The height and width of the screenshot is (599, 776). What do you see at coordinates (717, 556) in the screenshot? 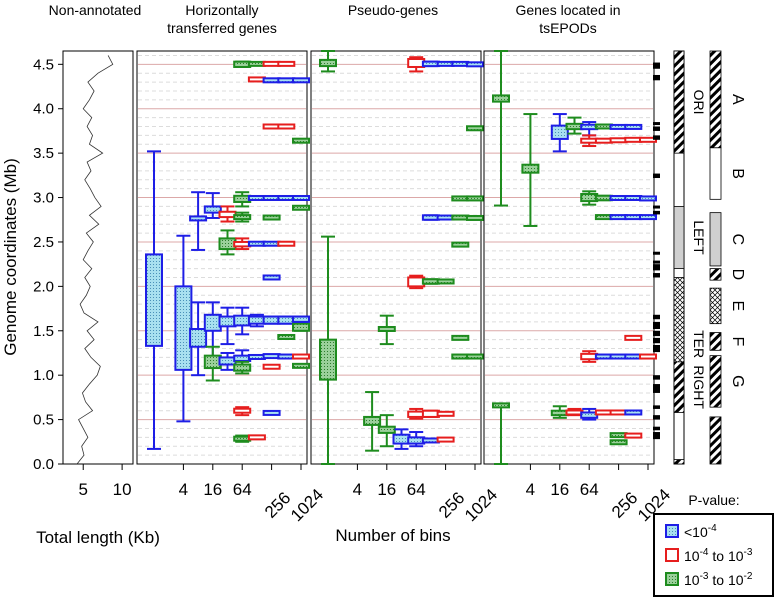
I see `legend-text: to` at bounding box center [717, 556].